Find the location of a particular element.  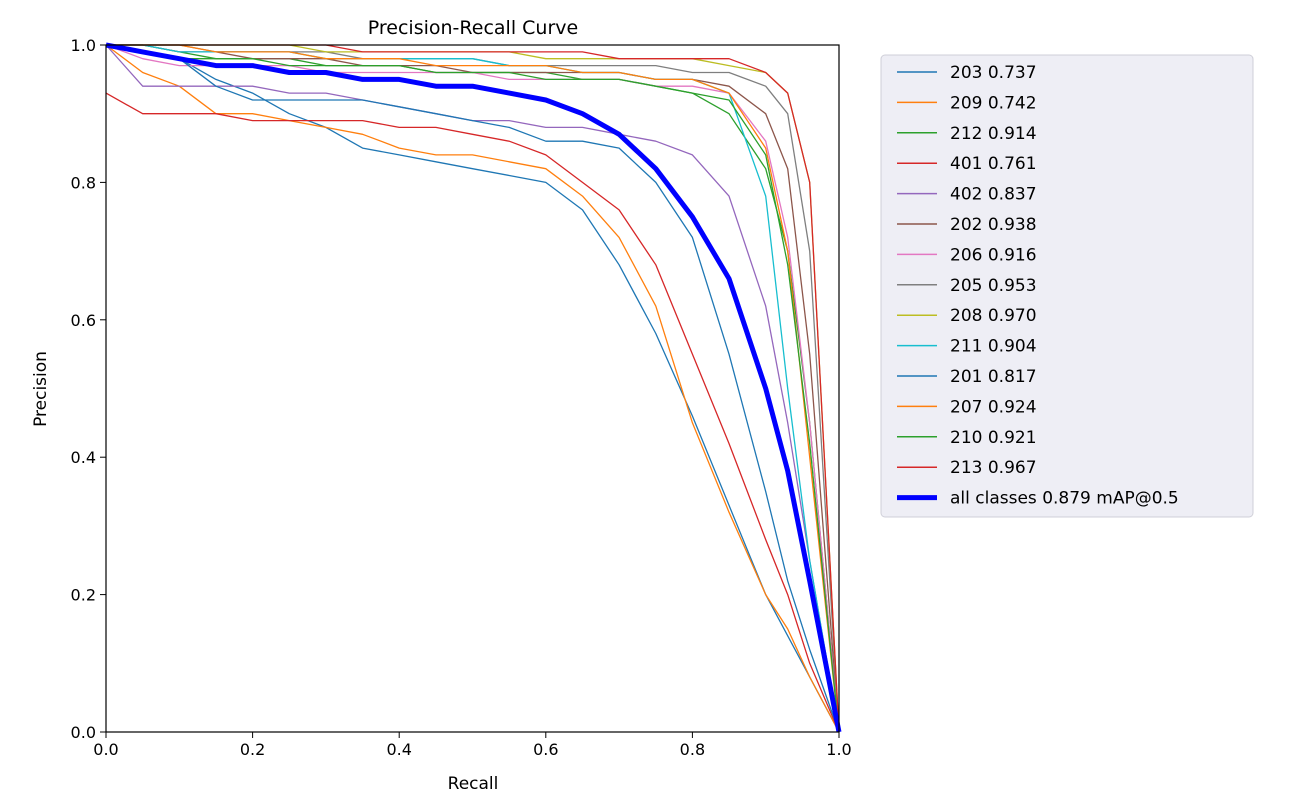

y-tick-label-2: 0.4 is located at coordinates (83, 457).